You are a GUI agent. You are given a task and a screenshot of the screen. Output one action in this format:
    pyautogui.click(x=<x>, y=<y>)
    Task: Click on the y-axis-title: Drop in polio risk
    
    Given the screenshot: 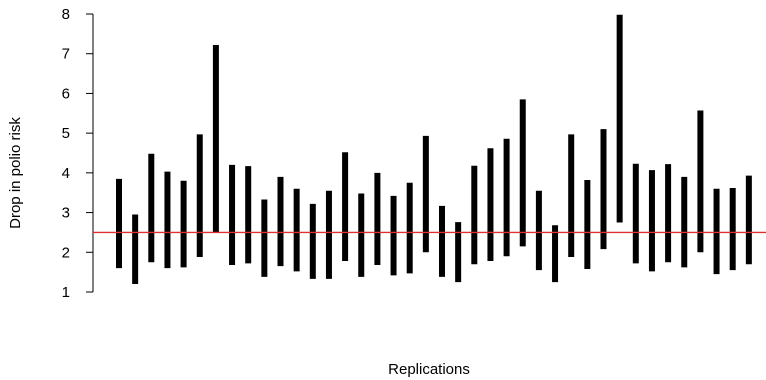 What is the action you would take?
    pyautogui.click(x=15, y=173)
    